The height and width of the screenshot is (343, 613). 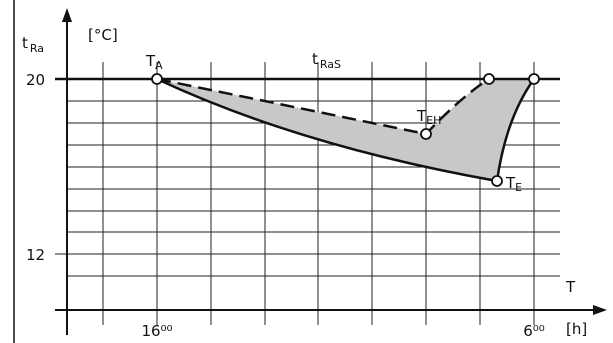 I want to click on y-tick-label: 12, so click(x=35, y=255).